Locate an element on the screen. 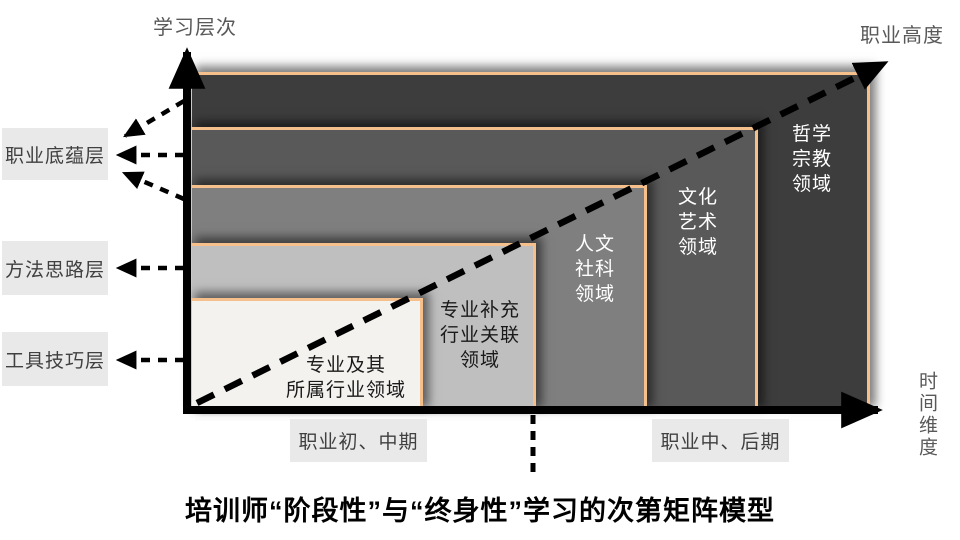 This screenshot has width=960, height=540. diagram-title: 培训师“阶段性”与“终身性”学习的次第矩阵模型 is located at coordinates (480, 511).